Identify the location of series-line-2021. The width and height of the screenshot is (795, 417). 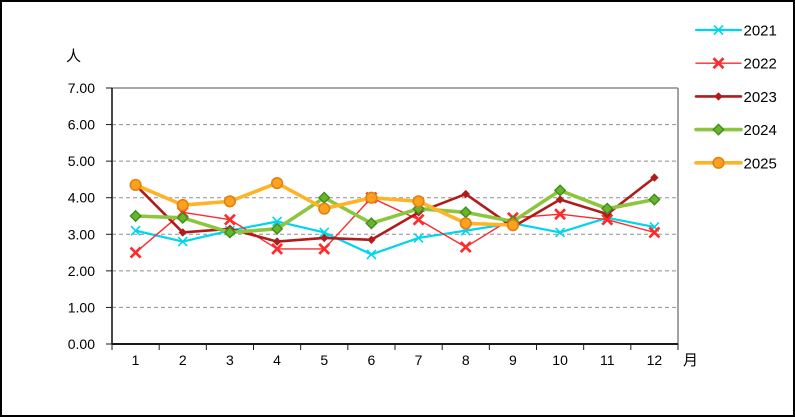
(395, 236).